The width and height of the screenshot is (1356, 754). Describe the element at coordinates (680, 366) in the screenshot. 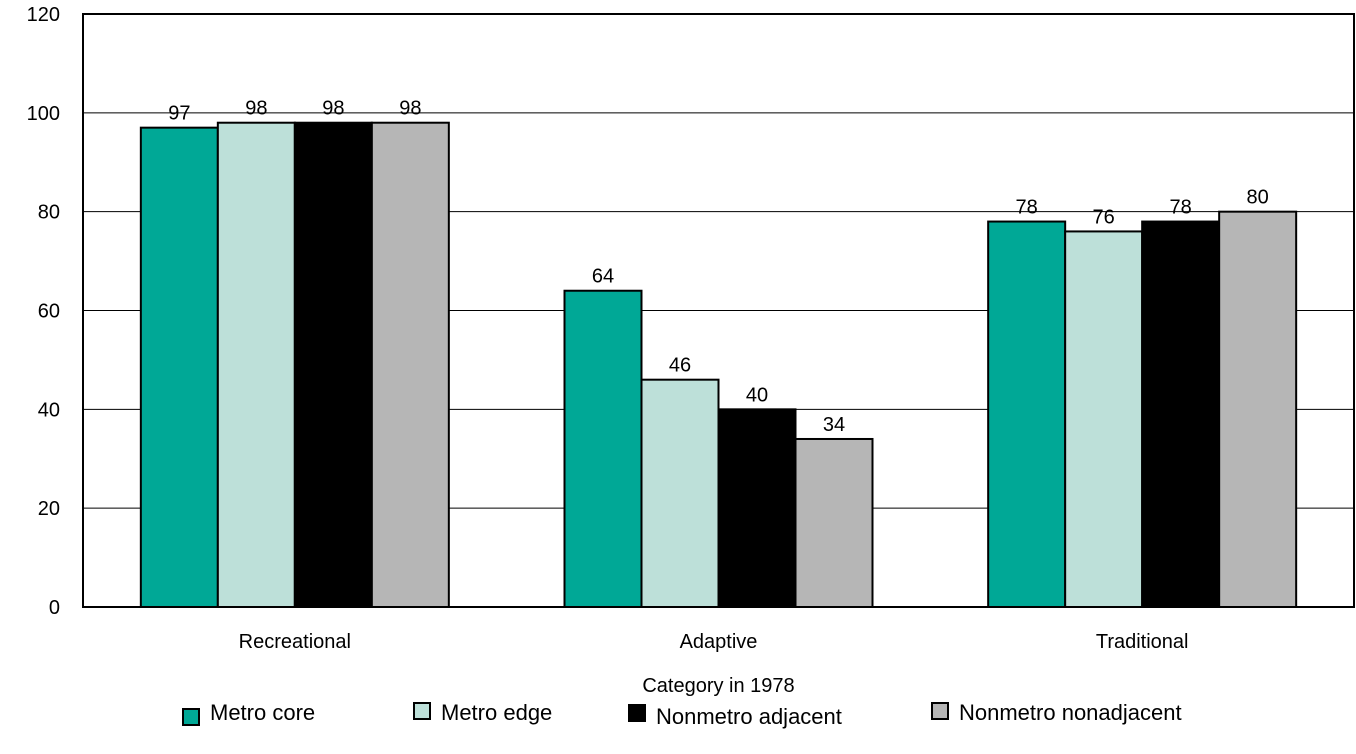

I see `data-label: 46` at that location.